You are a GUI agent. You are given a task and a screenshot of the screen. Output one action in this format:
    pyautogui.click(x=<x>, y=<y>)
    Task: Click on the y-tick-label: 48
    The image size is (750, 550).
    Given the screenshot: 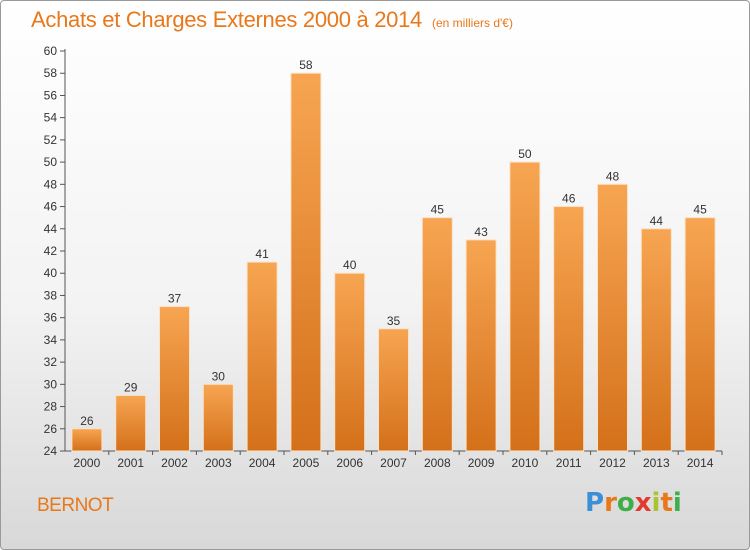 What is the action you would take?
    pyautogui.click(x=51, y=184)
    